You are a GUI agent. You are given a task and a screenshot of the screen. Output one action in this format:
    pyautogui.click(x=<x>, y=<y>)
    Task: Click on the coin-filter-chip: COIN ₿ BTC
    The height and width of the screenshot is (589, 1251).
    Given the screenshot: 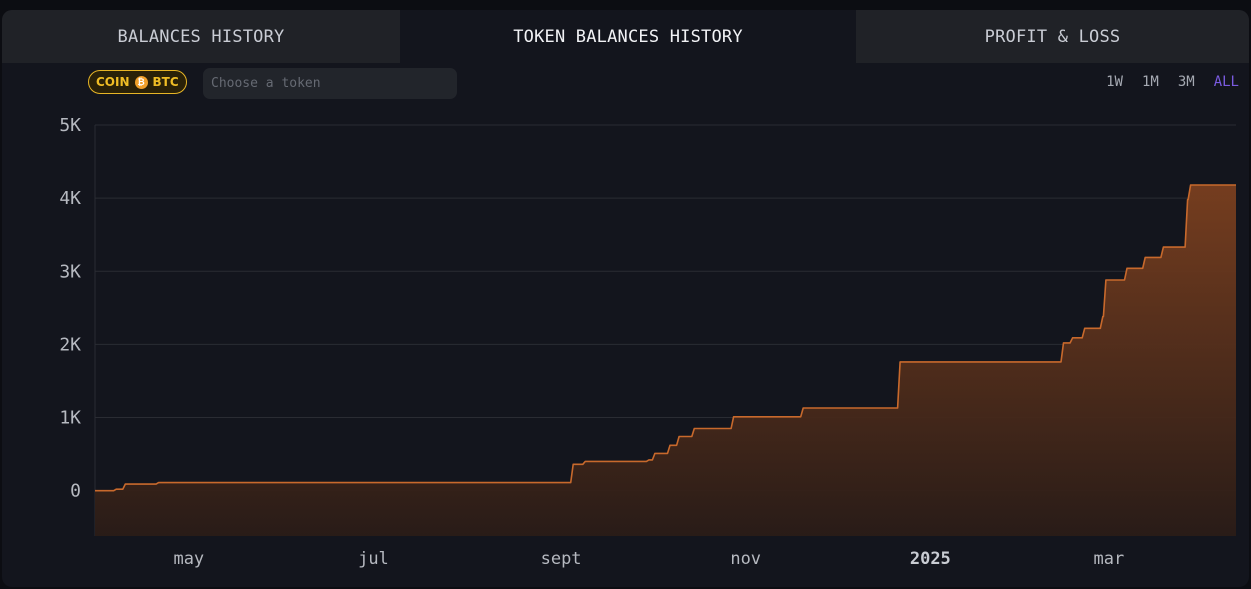 What is the action you would take?
    pyautogui.click(x=137, y=82)
    